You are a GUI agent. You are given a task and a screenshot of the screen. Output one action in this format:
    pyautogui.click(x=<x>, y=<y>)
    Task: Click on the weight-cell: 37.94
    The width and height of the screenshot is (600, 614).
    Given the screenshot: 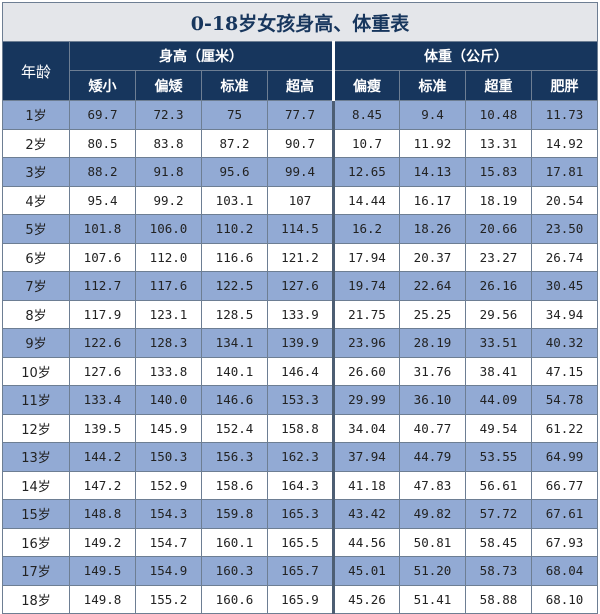 What is the action you would take?
    pyautogui.click(x=366, y=457)
    